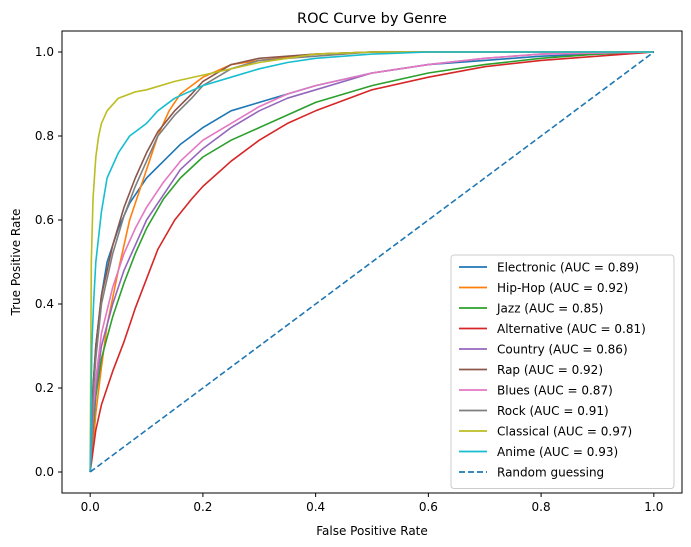 The width and height of the screenshot is (691, 547). What do you see at coordinates (549, 309) in the screenshot?
I see `legend-label-jazz: Jazz (AUC = 0.85)` at bounding box center [549, 309].